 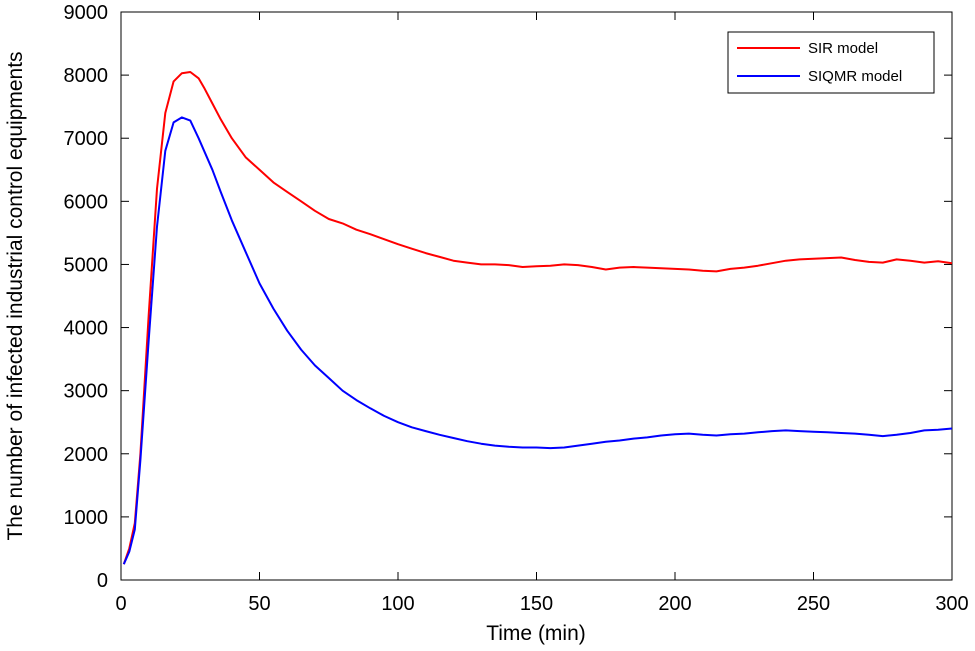 What do you see at coordinates (86, 139) in the screenshot?
I see `y-tick-label: 7000` at bounding box center [86, 139].